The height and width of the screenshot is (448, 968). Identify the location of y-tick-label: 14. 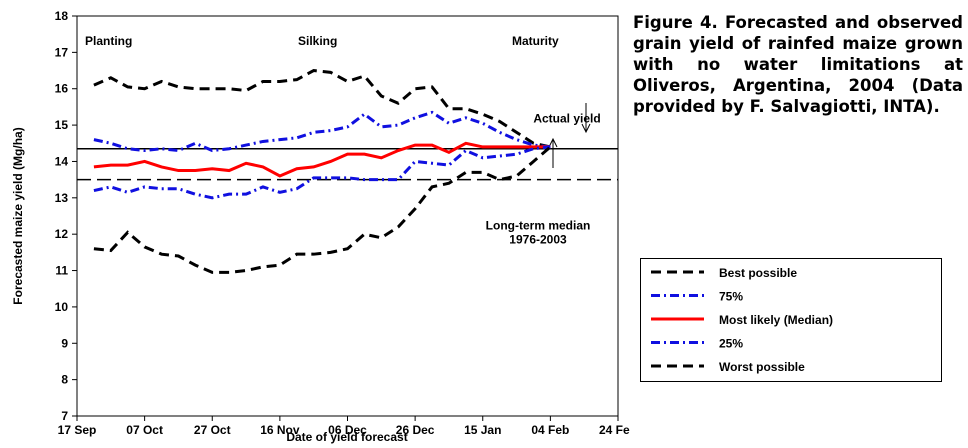
(62, 161).